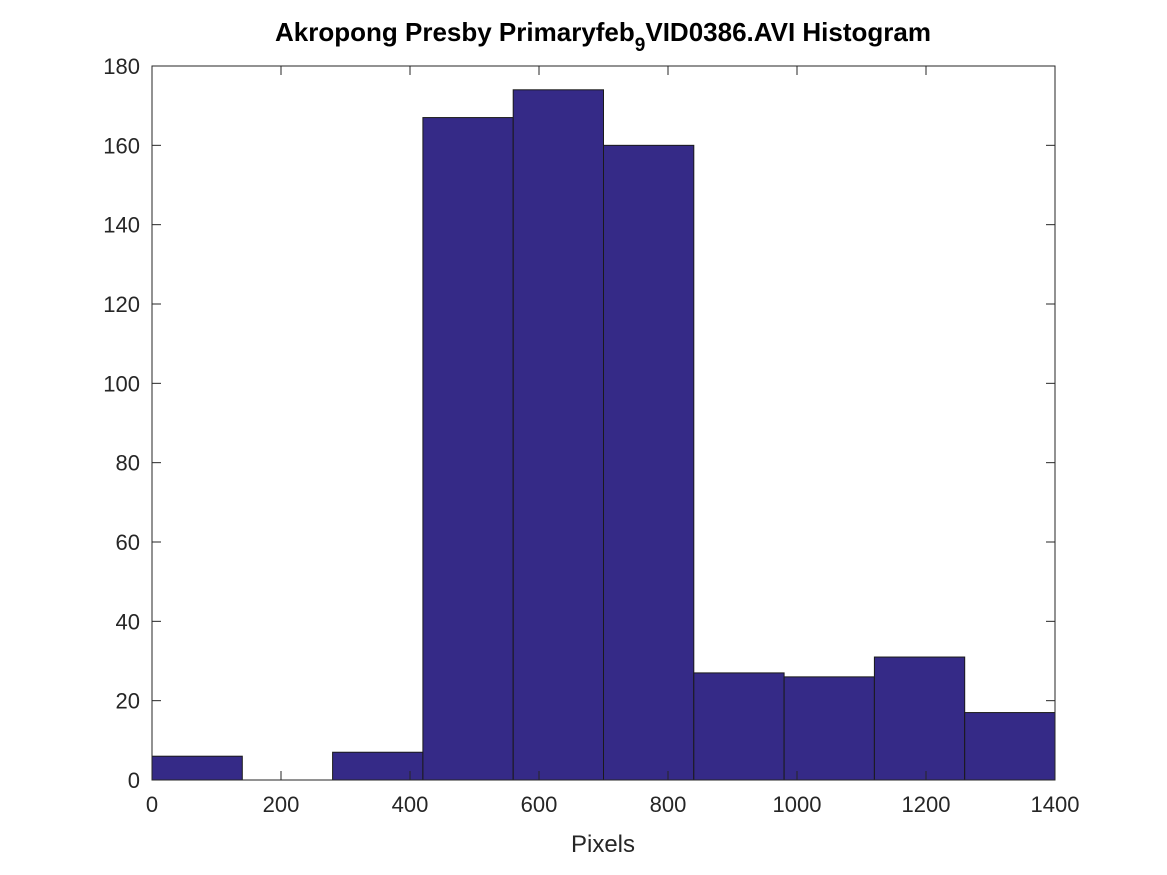 The image size is (1167, 875). I want to click on y-tick-label: 60, so click(128, 542).